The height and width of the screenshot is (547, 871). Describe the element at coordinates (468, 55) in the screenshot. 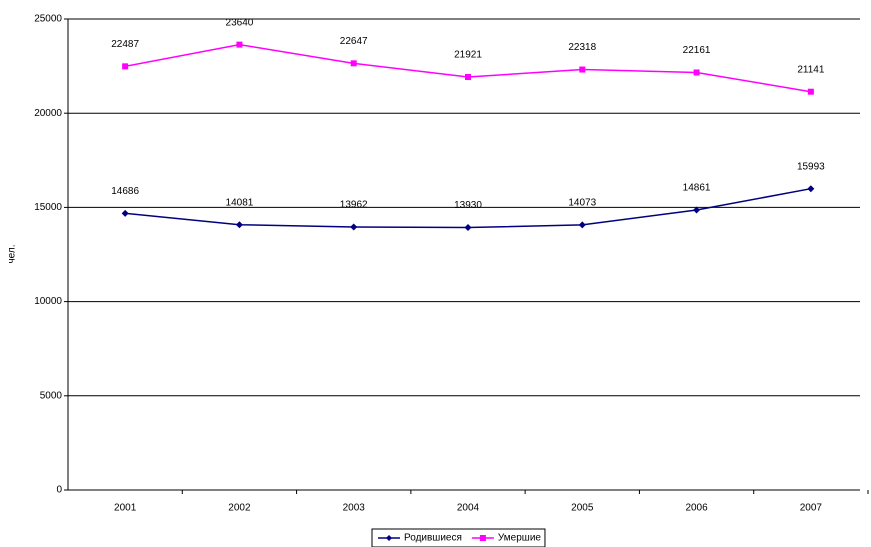

I see `data-label: 21921` at that location.